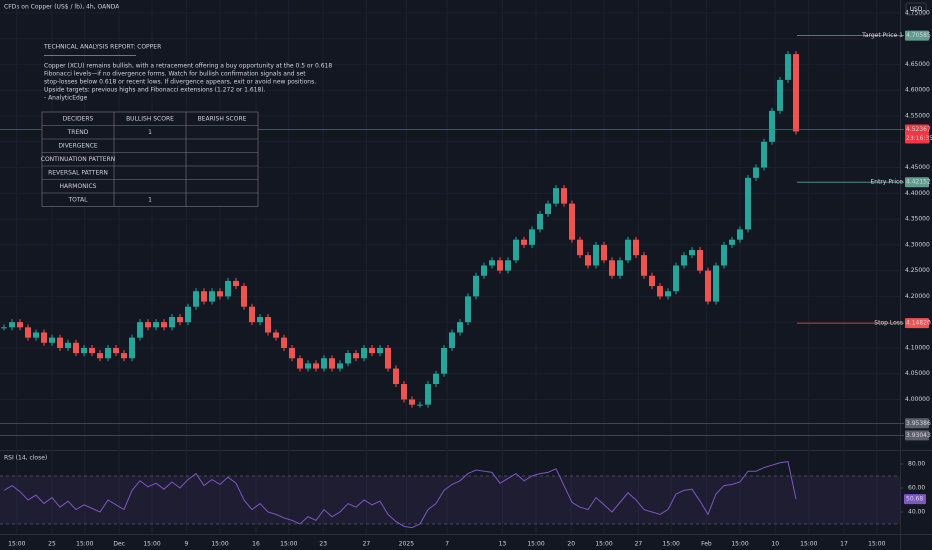 This screenshot has width=932, height=550. I want to click on level-label: 4.42152, so click(918, 182).